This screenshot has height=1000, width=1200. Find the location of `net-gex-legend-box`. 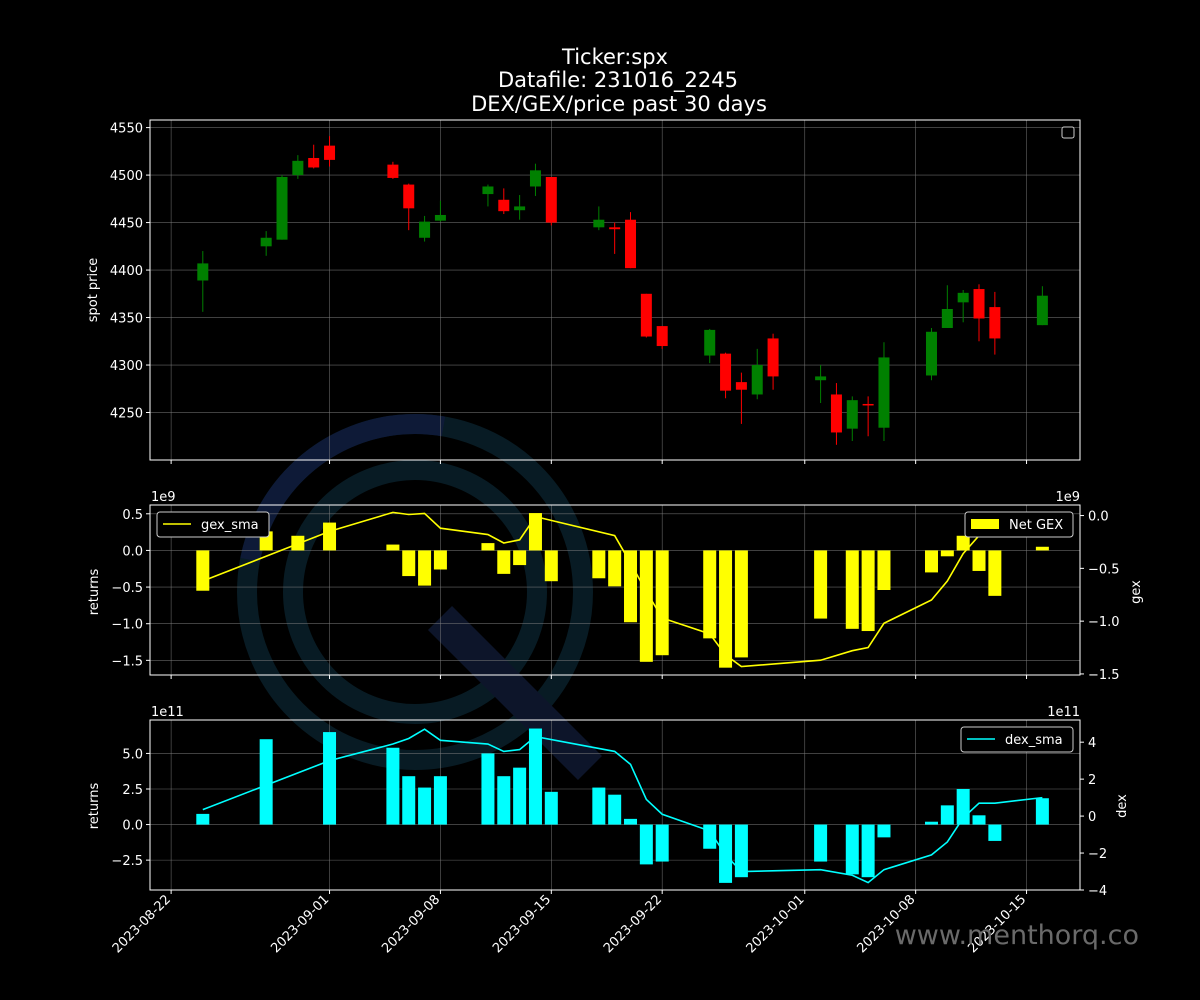

net-gex-legend-box is located at coordinates (1019, 524).